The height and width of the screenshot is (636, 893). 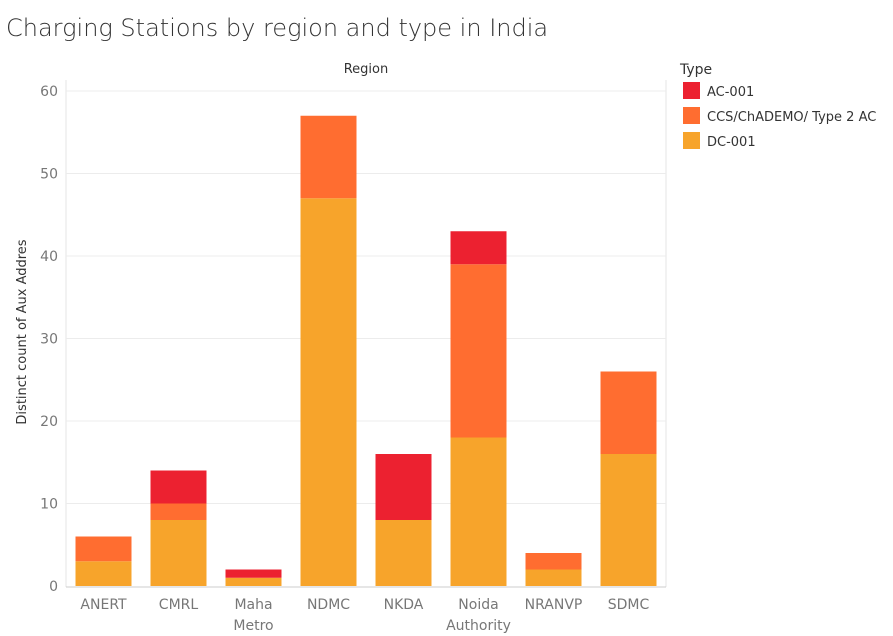 I want to click on legend-title: Type, so click(x=695, y=70).